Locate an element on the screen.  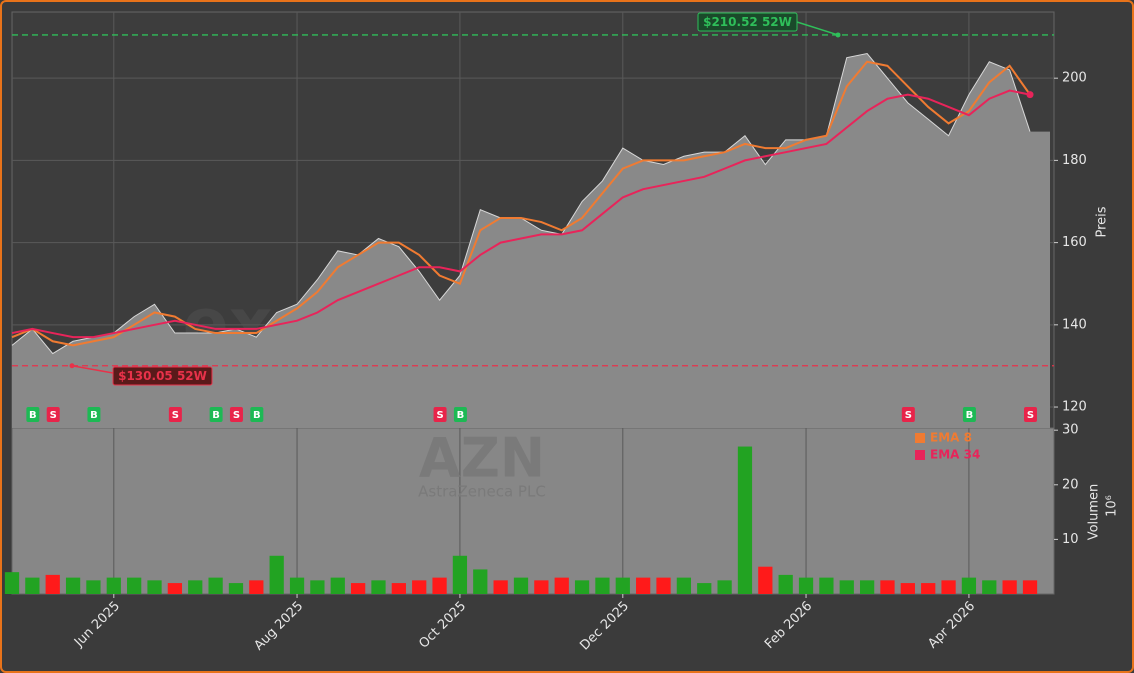
x-tick-label: Dec 2025 is located at coordinates (604, 626).